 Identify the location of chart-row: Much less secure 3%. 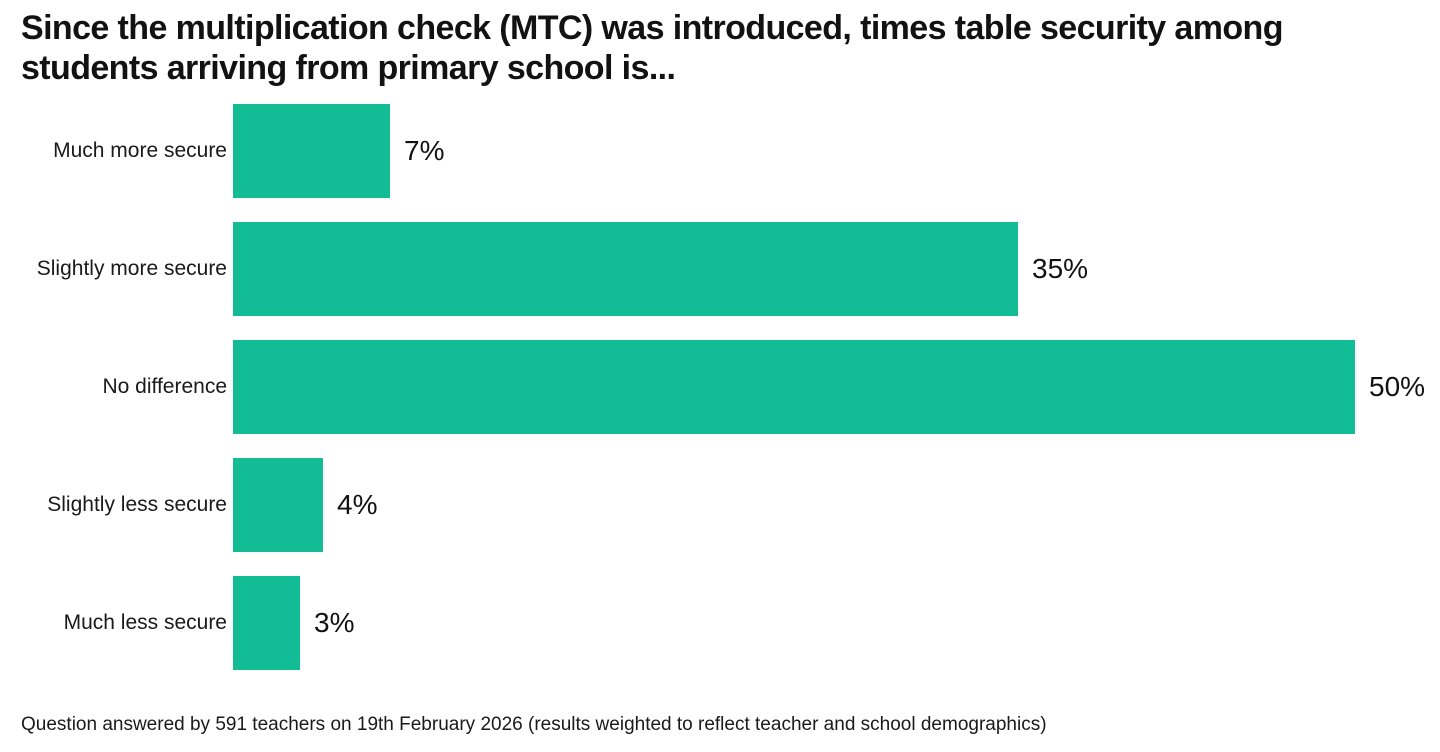
(730, 623).